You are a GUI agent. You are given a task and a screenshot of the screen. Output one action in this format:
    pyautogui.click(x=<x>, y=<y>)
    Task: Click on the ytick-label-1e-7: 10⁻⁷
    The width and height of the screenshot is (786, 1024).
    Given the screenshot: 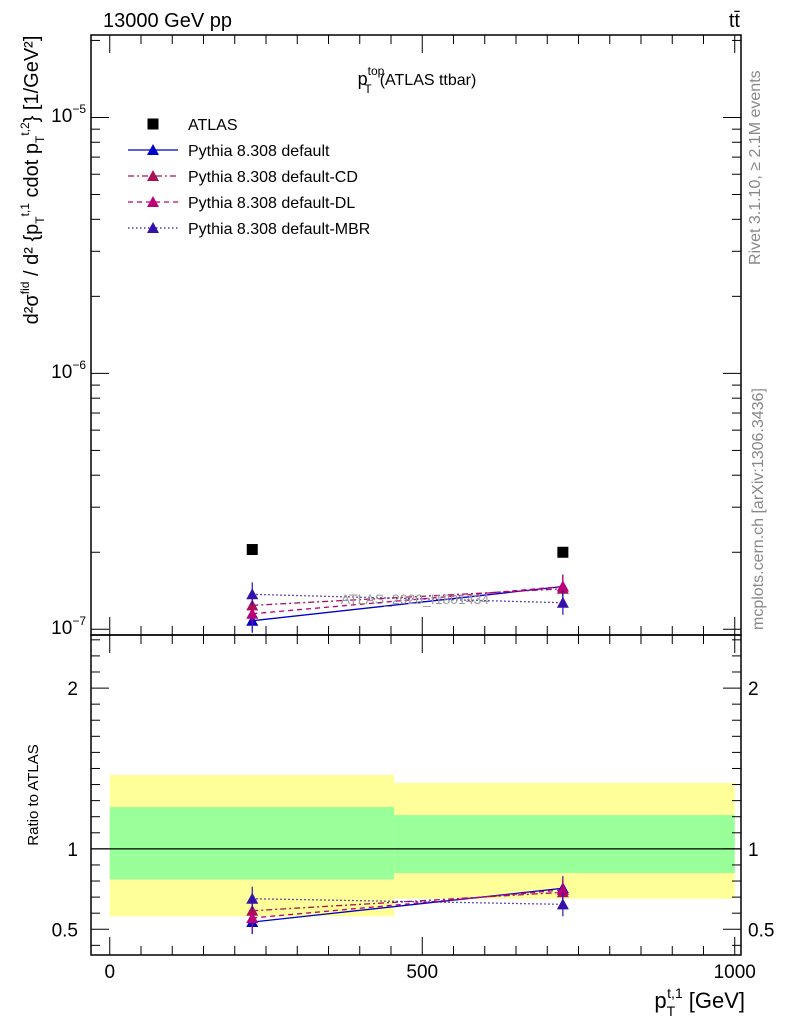 What is the action you would take?
    pyautogui.click(x=68, y=626)
    